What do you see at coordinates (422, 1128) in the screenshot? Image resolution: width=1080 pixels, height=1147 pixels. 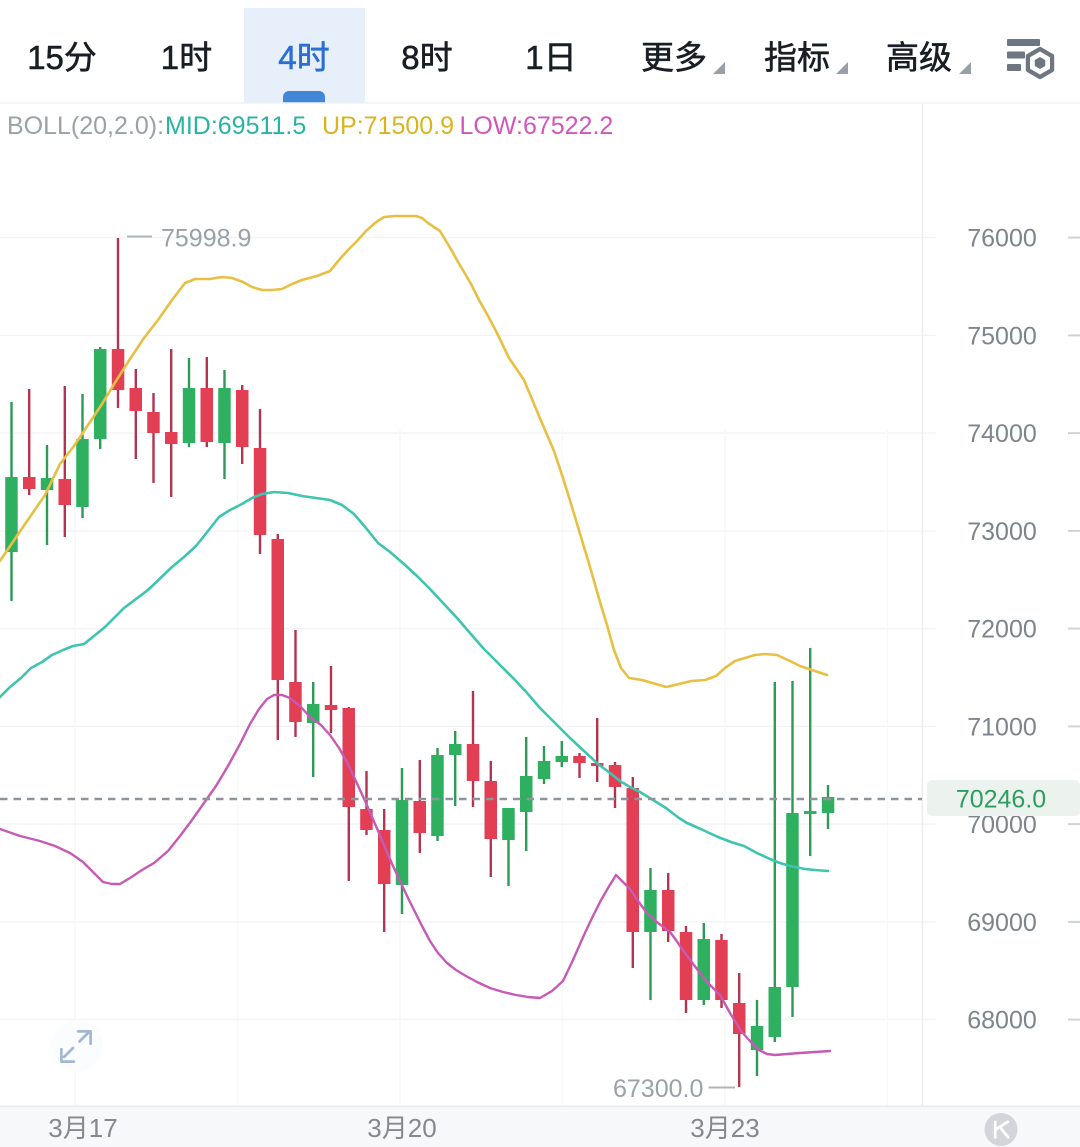 I see `svg-text: 20` at bounding box center [422, 1128].